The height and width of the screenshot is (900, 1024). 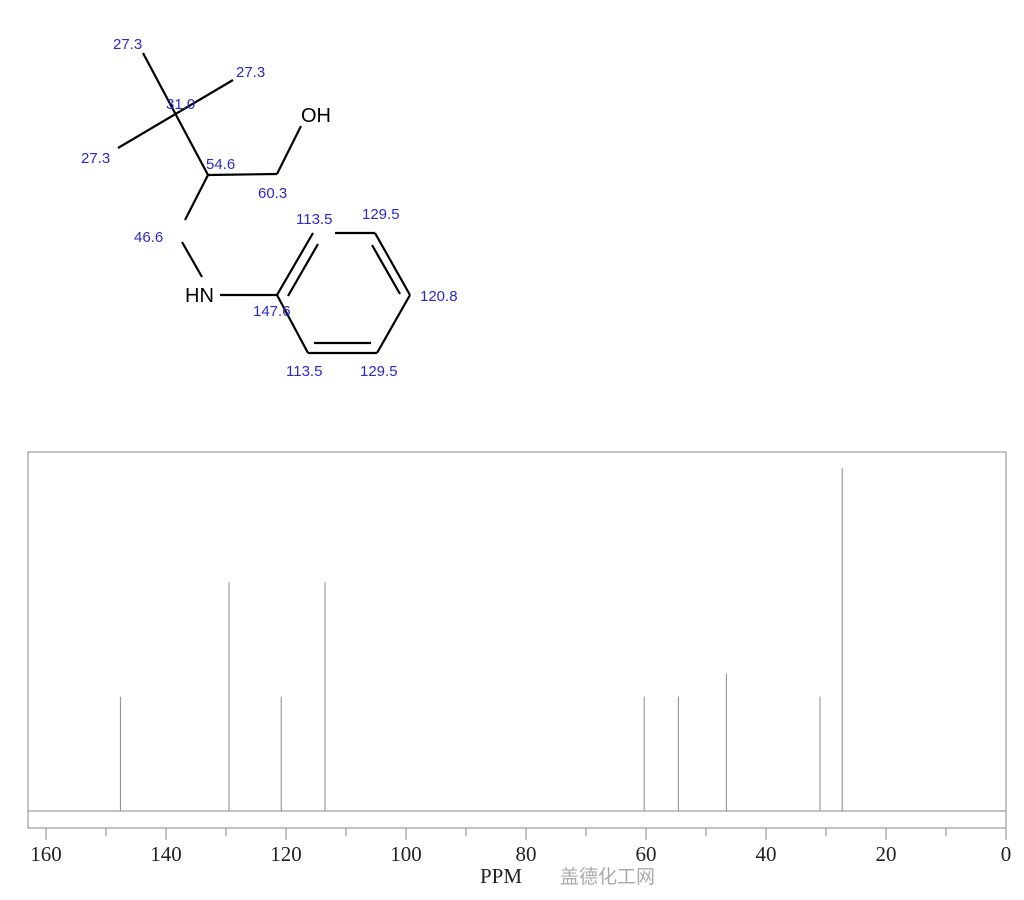 What do you see at coordinates (316, 116) in the screenshot?
I see `oh-label: OH` at bounding box center [316, 116].